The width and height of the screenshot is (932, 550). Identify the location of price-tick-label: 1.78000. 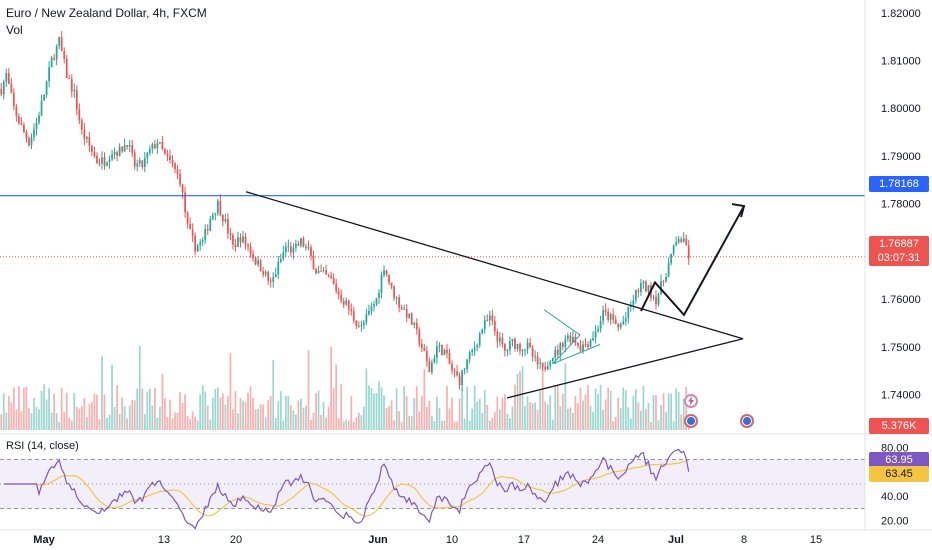
(901, 205).